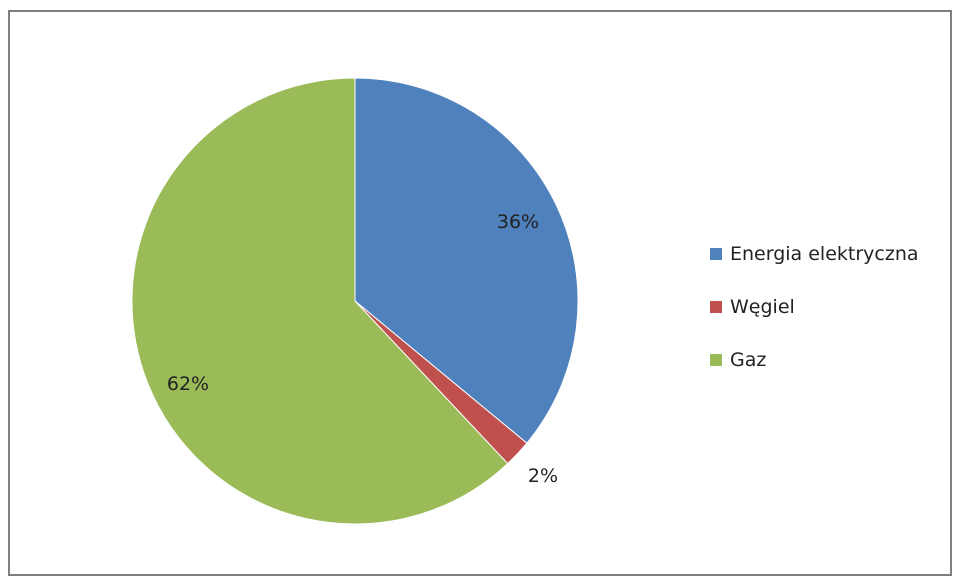 This screenshot has height=580, width=958. Describe the element at coordinates (543, 476) in the screenshot. I see `slice-data-label: 2%` at that location.